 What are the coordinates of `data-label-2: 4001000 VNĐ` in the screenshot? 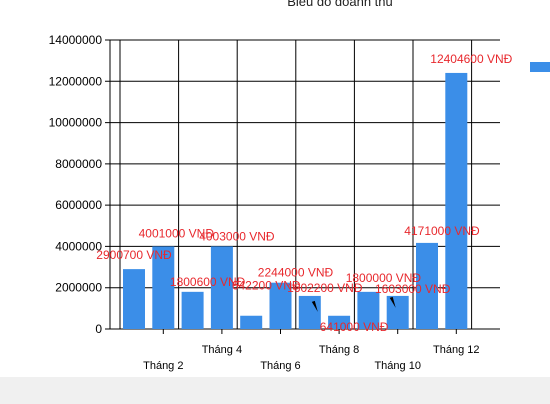 It's located at (177, 233).